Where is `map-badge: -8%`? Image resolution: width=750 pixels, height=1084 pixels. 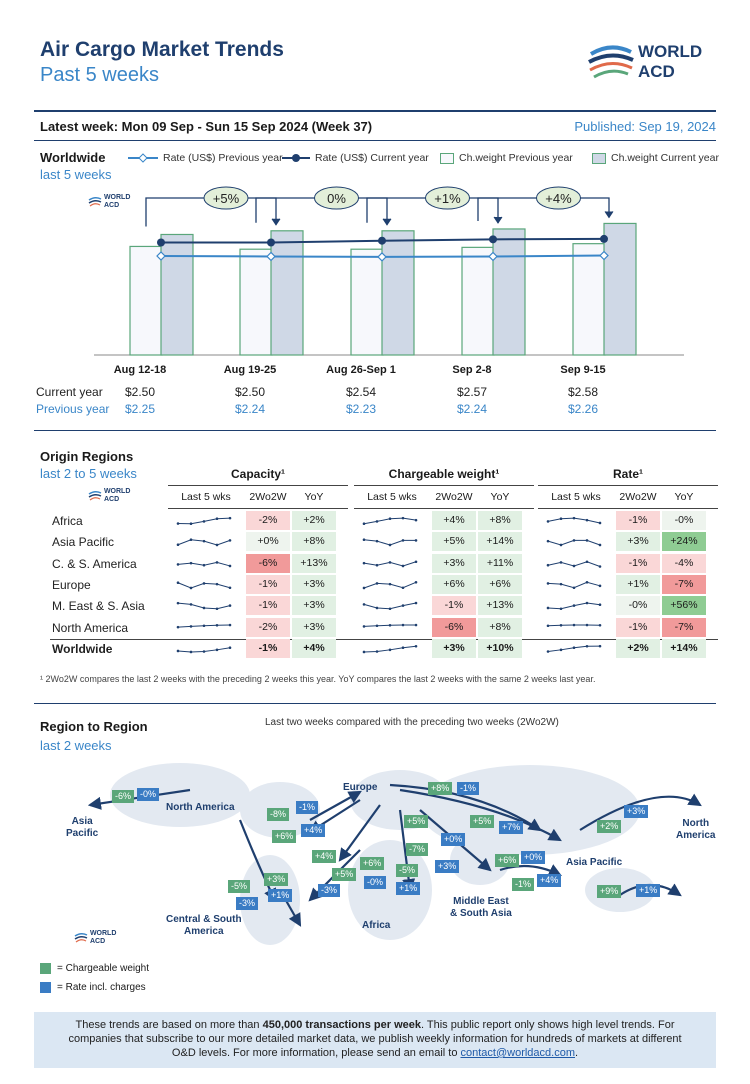
map-badge: -8% is located at coordinates (278, 814).